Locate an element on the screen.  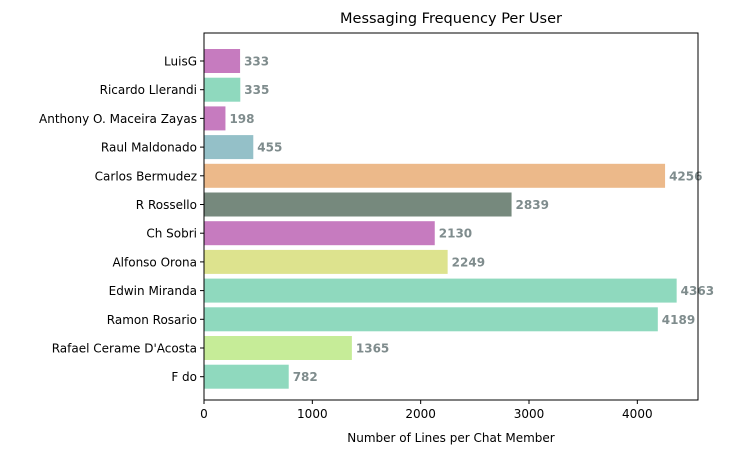
x-axis-label: Number of Lines per Chat Member is located at coordinates (451, 438).